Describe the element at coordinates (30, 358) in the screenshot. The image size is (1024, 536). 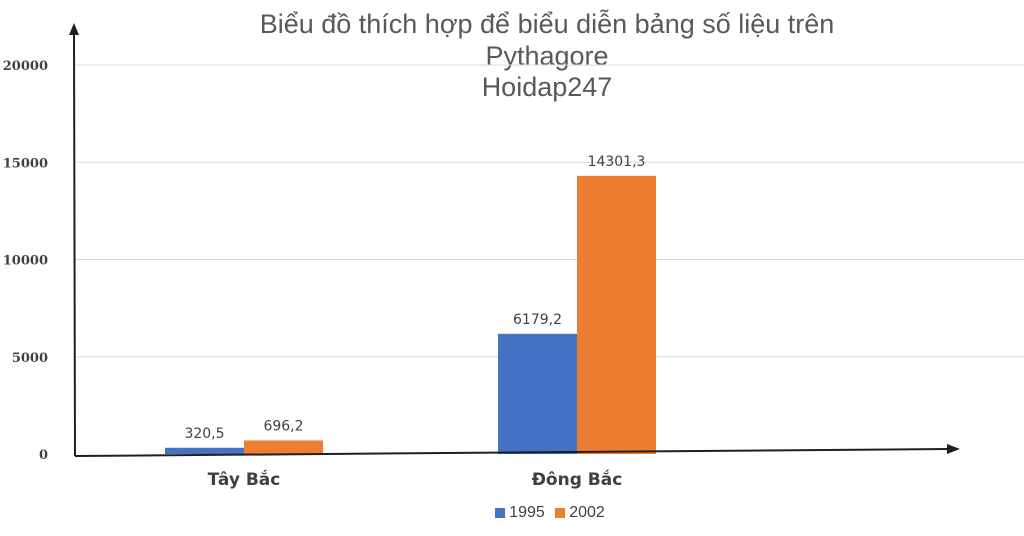
I see `y-tick-label-5000: 5000` at that location.